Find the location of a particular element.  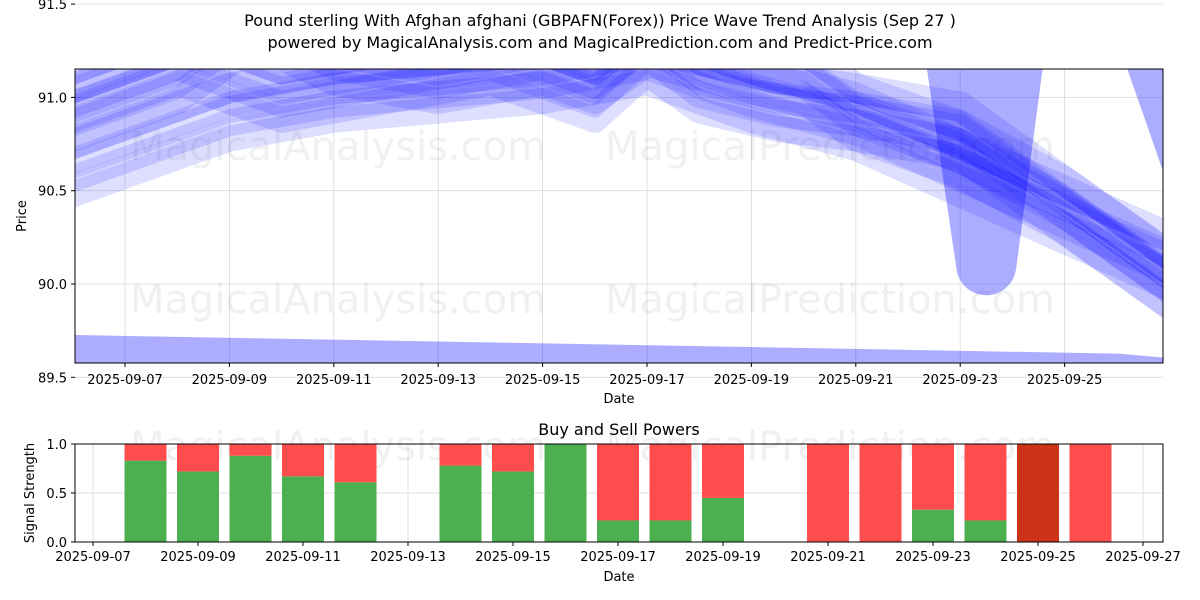

price-y-ticks: 89.590.090.591.091.592.0 is located at coordinates (56, 193).